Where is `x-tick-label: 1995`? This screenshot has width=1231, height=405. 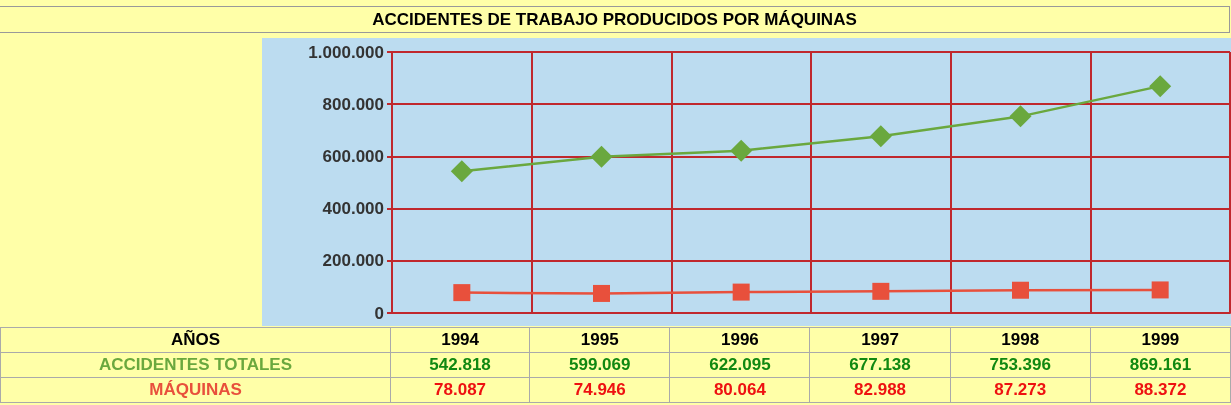 x-tick-label: 1995 is located at coordinates (599, 340).